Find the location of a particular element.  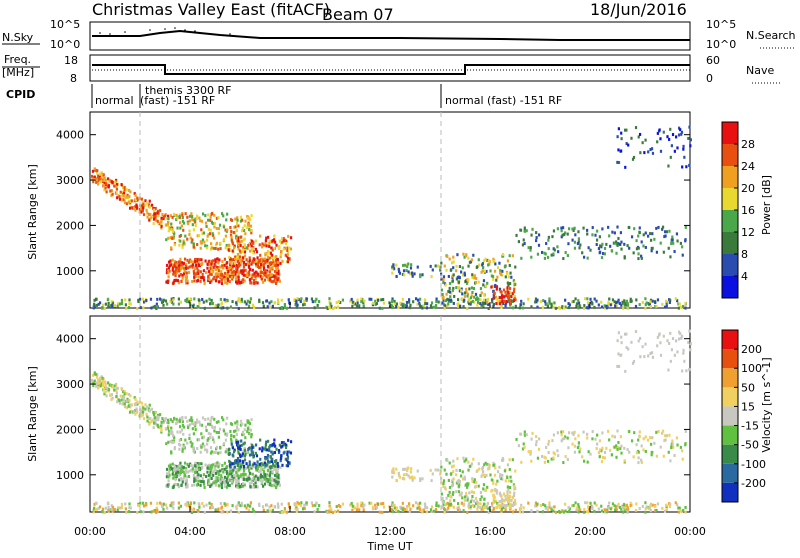

colorbar-tick-label: 12 is located at coordinates (748, 232).